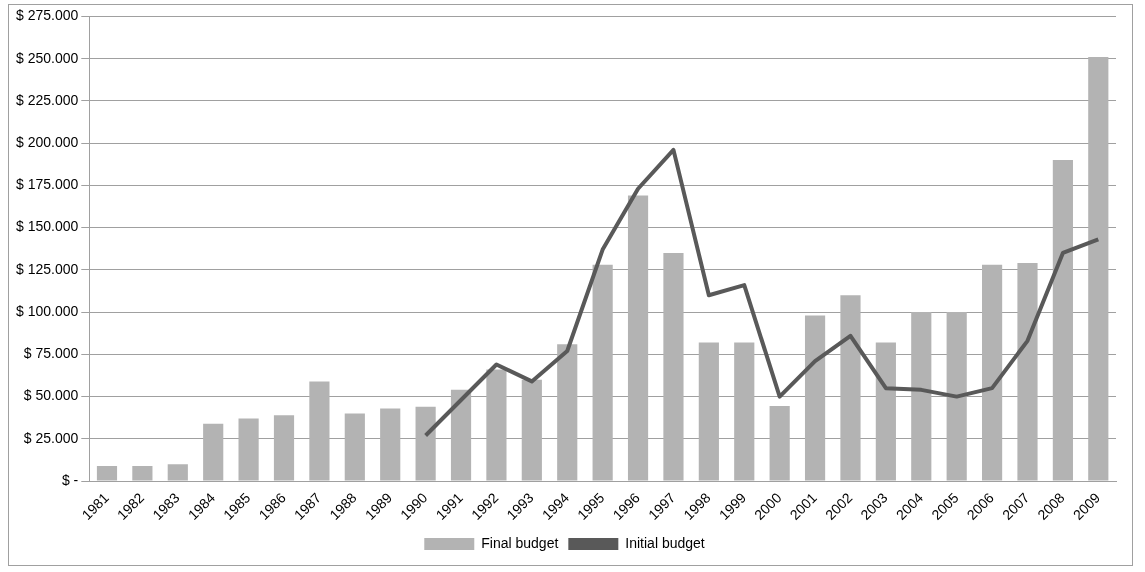 The width and height of the screenshot is (1145, 572). What do you see at coordinates (51, 395) in the screenshot?
I see `y-tick-label: $ 50.000` at bounding box center [51, 395].